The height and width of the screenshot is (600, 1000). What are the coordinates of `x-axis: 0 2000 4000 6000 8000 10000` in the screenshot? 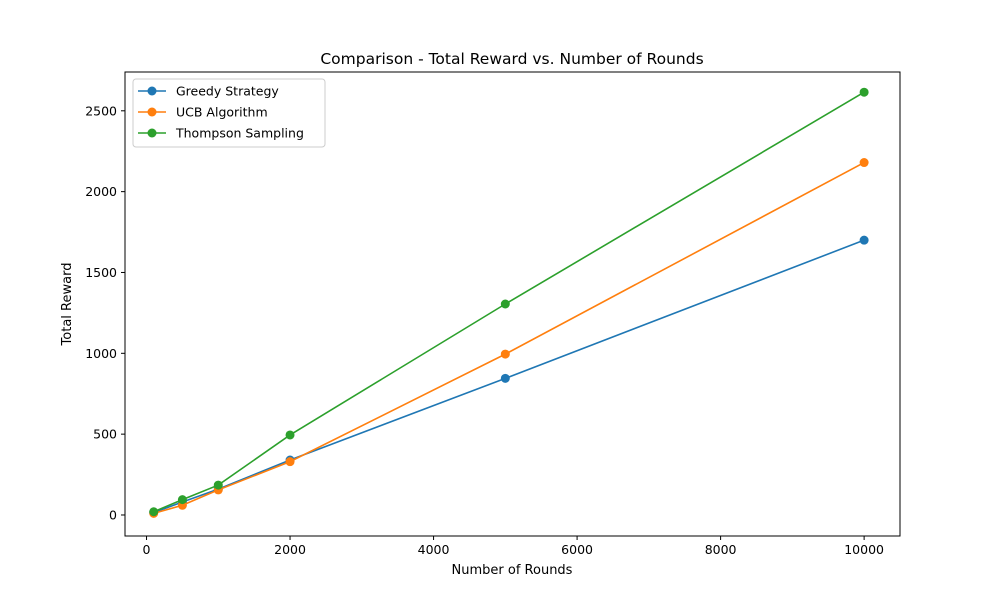 It's located at (513, 546).